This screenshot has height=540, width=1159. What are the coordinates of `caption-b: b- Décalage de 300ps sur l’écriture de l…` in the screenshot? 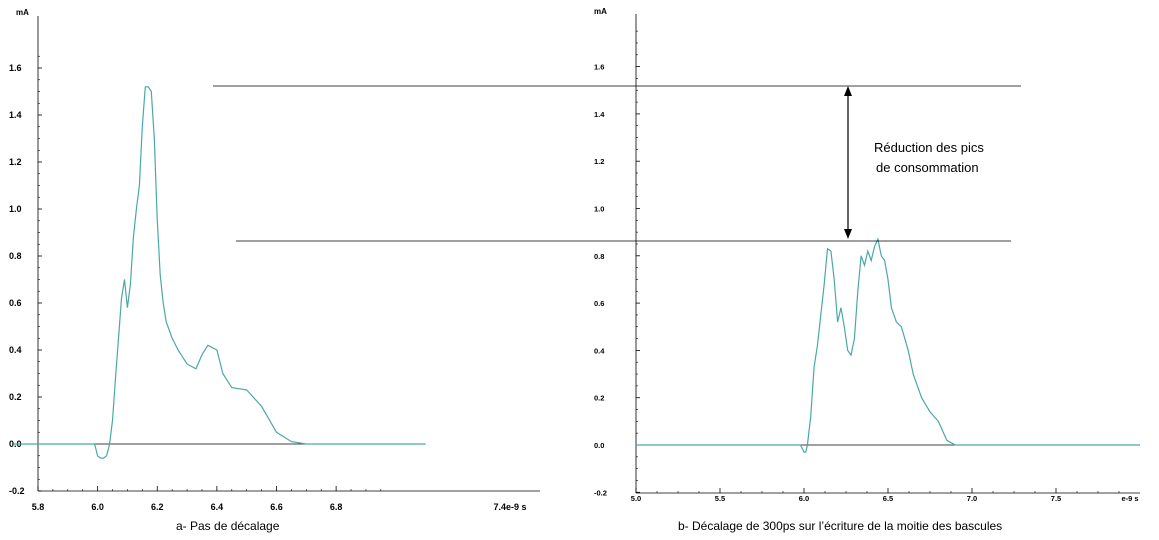 It's located at (840, 526).